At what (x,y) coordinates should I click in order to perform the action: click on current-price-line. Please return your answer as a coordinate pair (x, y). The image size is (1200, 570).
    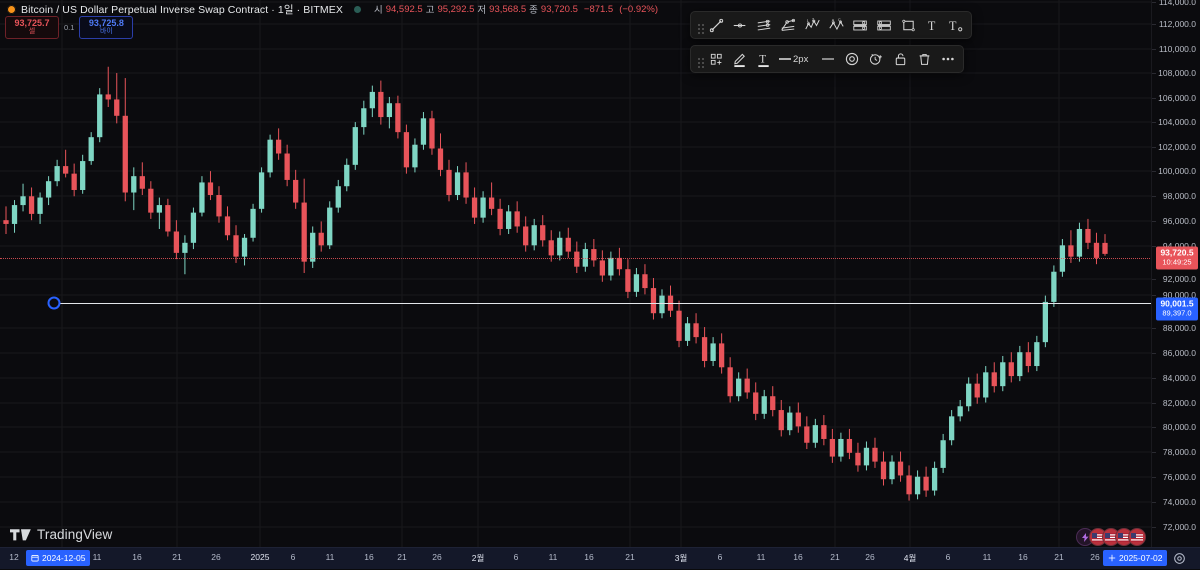
    Looking at the image, I should click on (576, 258).